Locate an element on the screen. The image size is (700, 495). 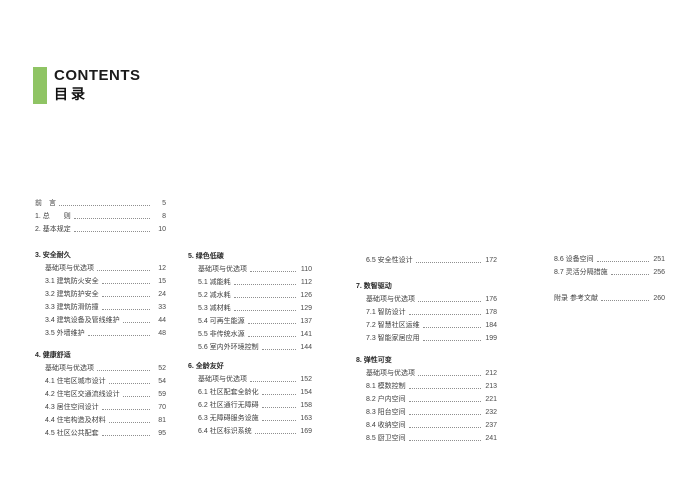
toc-entry-page: 81 is located at coordinates (162, 420).